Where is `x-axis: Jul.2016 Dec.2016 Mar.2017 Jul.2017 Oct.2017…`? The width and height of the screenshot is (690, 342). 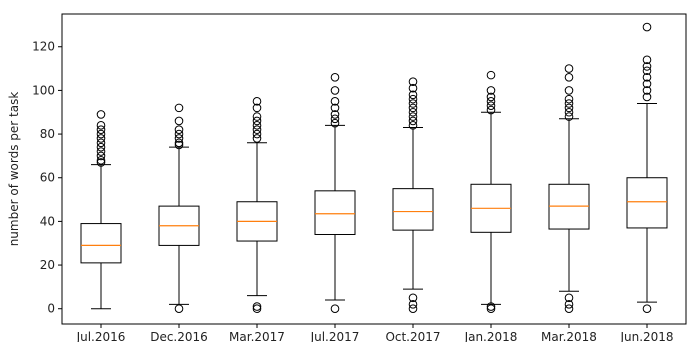
x-axis: Jul.2016 Dec.2016 Mar.2017 Jul.2017 Oct.2017… is located at coordinates (375, 333).